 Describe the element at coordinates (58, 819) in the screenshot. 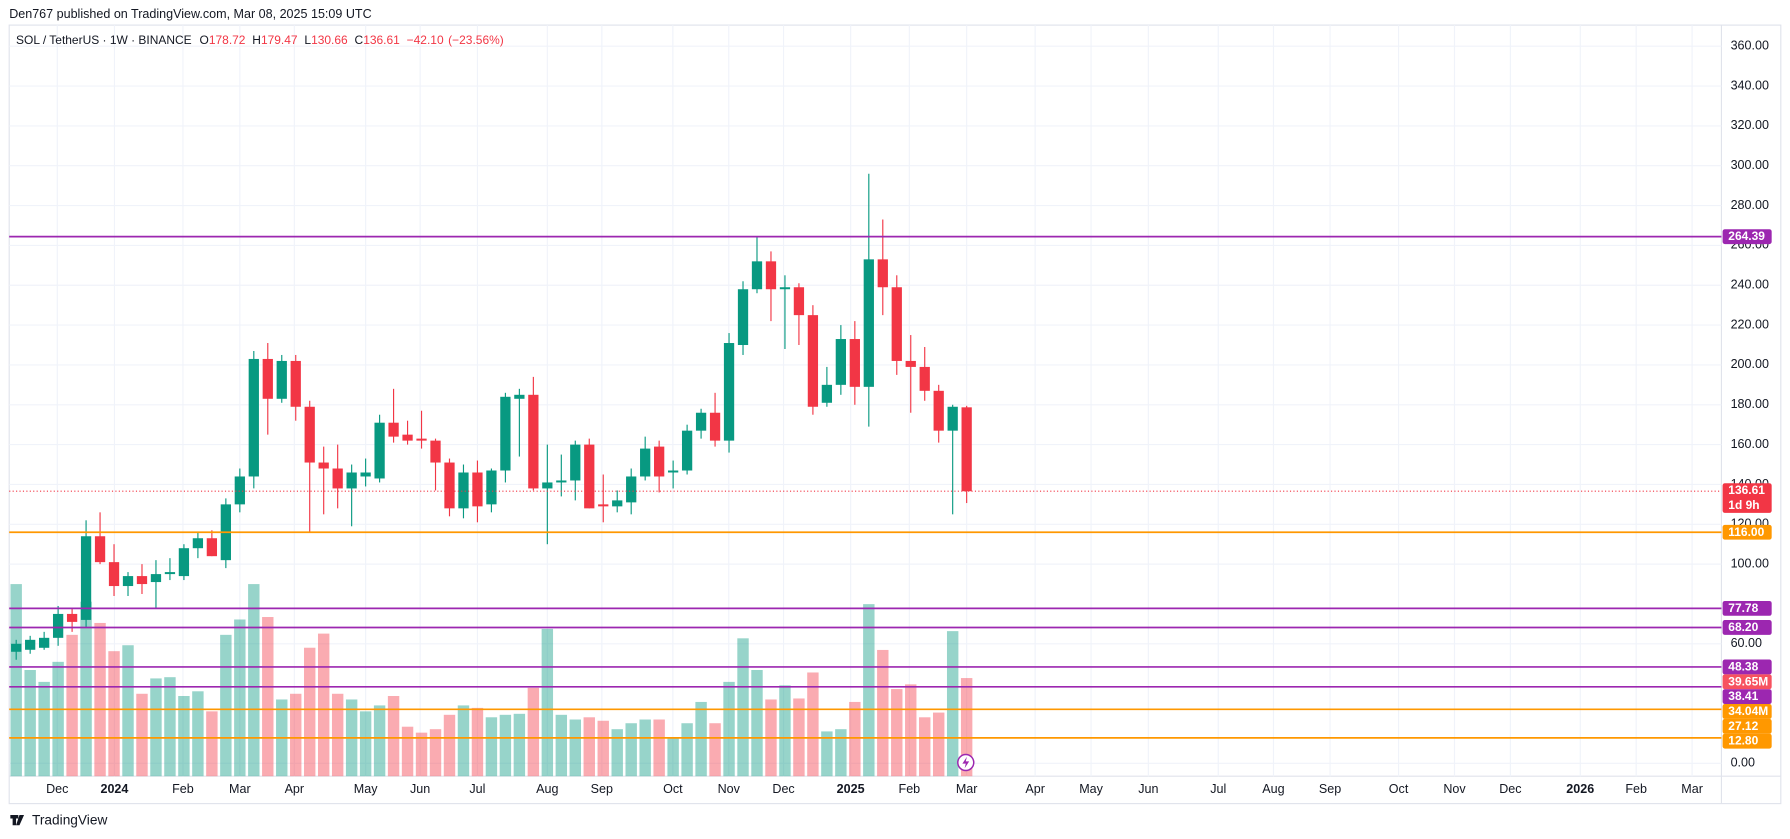

I see `footer-logo: TradingView` at that location.